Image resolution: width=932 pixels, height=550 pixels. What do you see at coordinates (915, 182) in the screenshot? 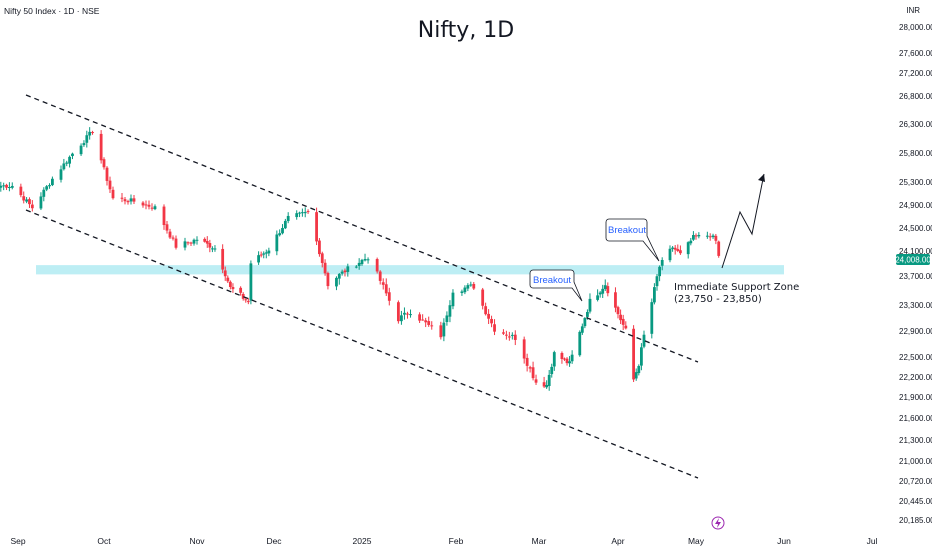
I see `y-tick-label: 25,300.00` at bounding box center [915, 182].